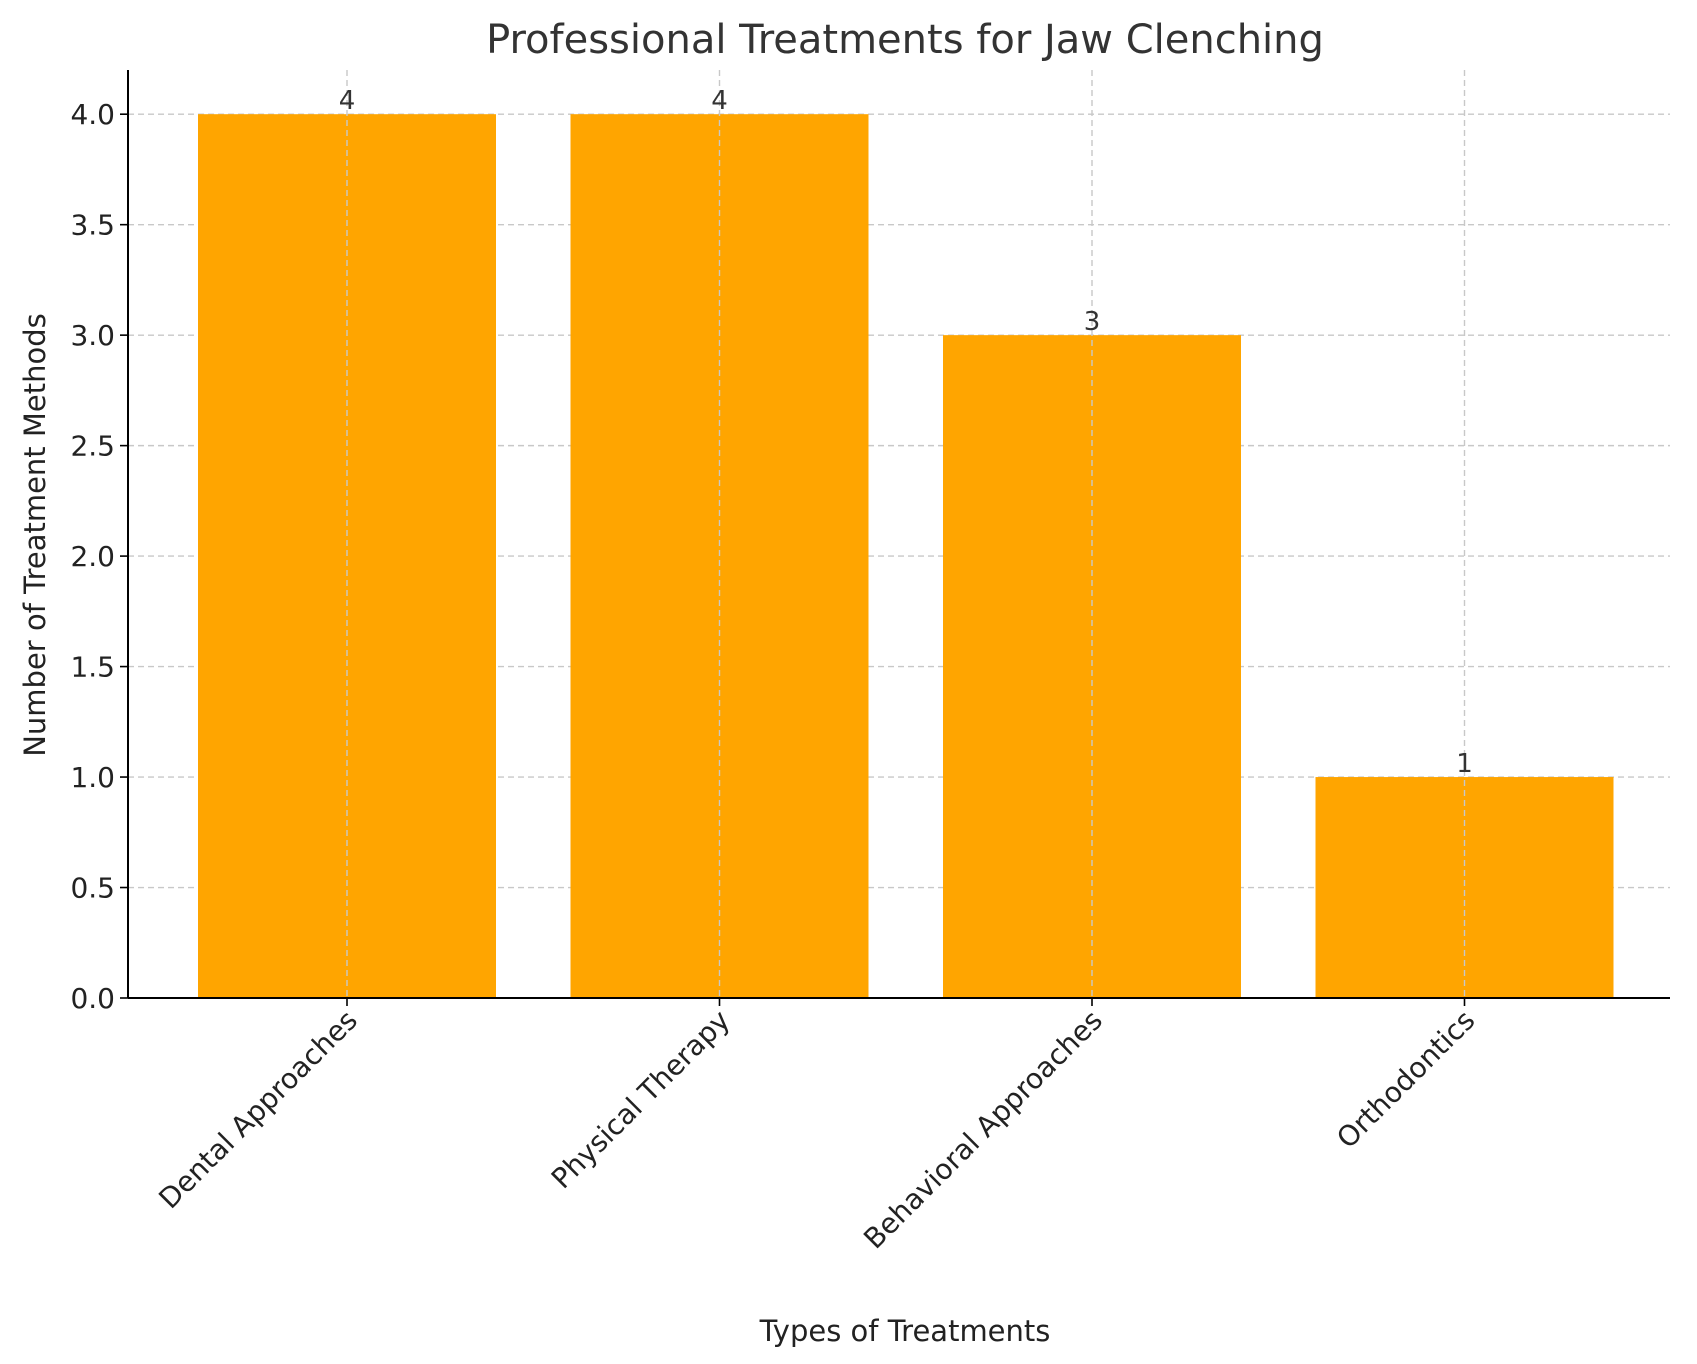 This screenshot has height=1364, width=1697. Describe the element at coordinates (92, 556) in the screenshot. I see `y-tick-label: 2.0` at that location.